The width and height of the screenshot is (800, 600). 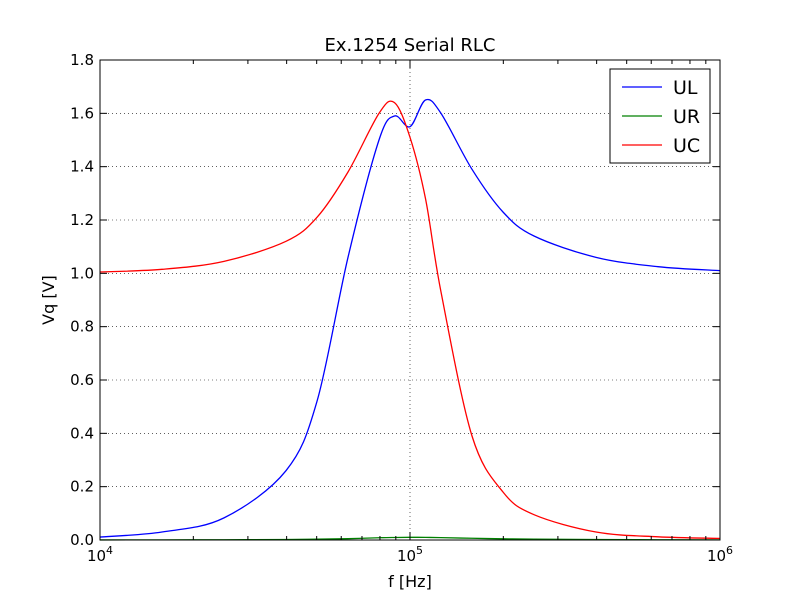 What do you see at coordinates (82, 380) in the screenshot?
I see `y-tick-label: 0.6` at bounding box center [82, 380].